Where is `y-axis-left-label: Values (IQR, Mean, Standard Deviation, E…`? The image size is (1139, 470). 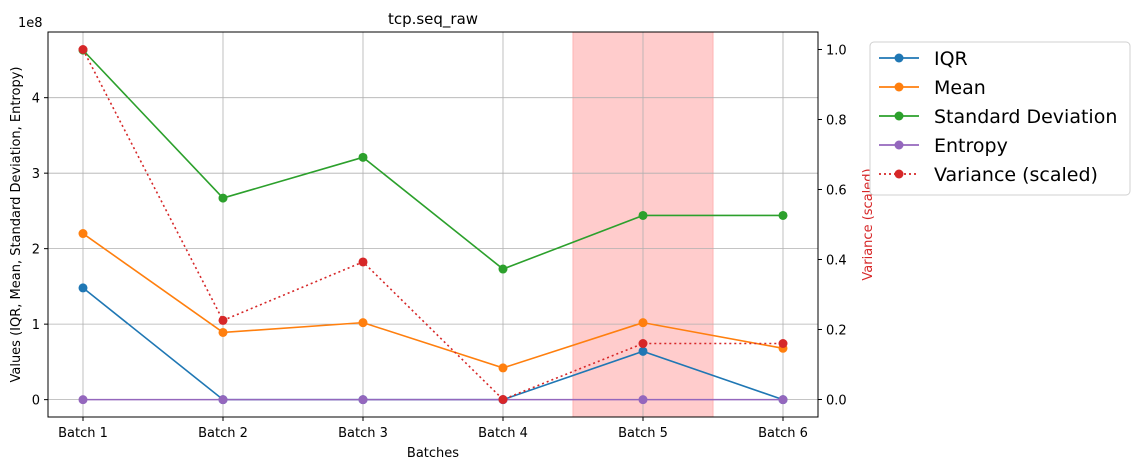 y-axis-left-label: Values (IQR, Mean, Standard Deviation, E… is located at coordinates (16, 224).